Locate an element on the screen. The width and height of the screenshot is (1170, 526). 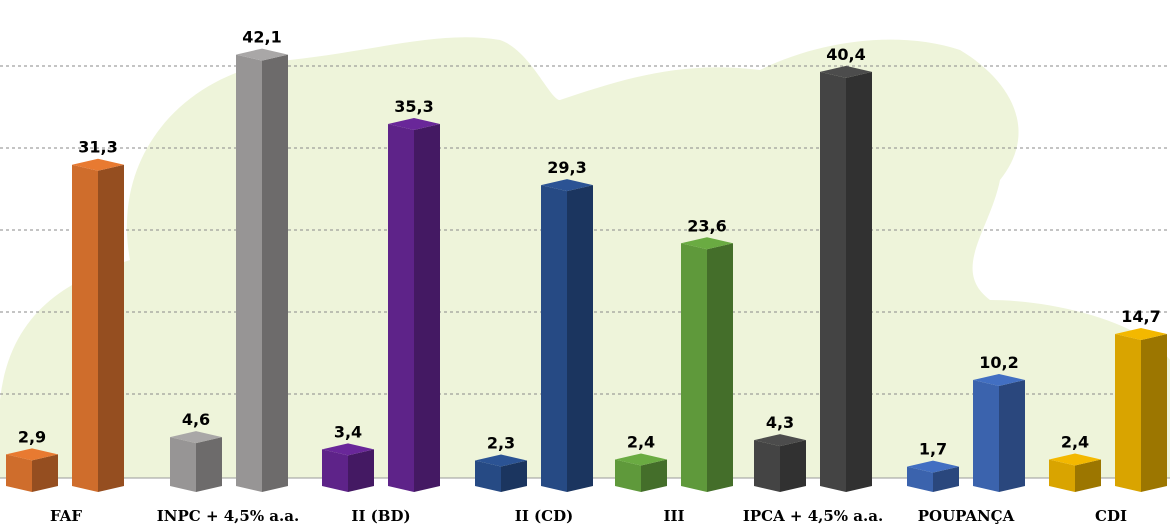
bar-small-4-value-label: 2,4 is located at coordinates (641, 442).